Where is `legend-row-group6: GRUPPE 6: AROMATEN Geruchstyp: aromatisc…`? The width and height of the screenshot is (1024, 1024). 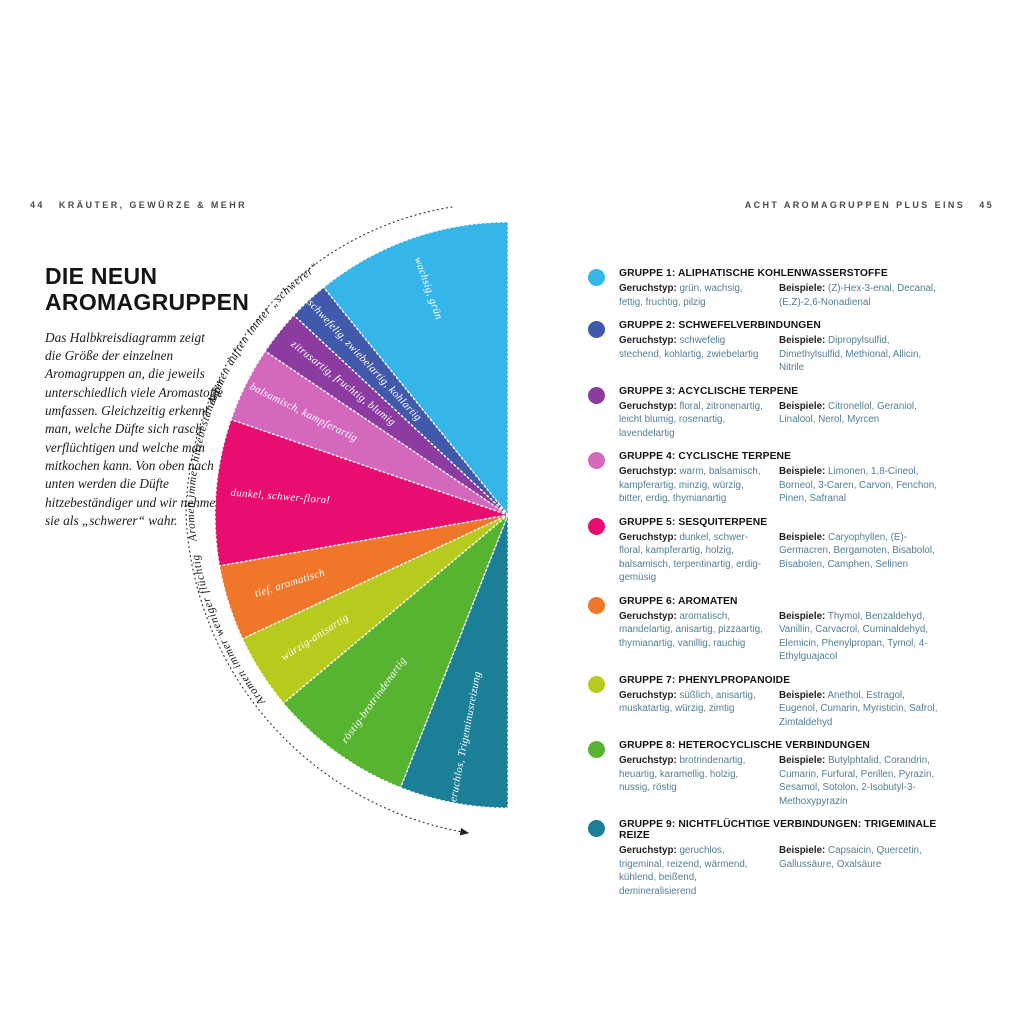
legend-row-group6: GRUPPE 6: AROMATEN Geruchstyp: aromatisc… is located at coordinates (769, 630).